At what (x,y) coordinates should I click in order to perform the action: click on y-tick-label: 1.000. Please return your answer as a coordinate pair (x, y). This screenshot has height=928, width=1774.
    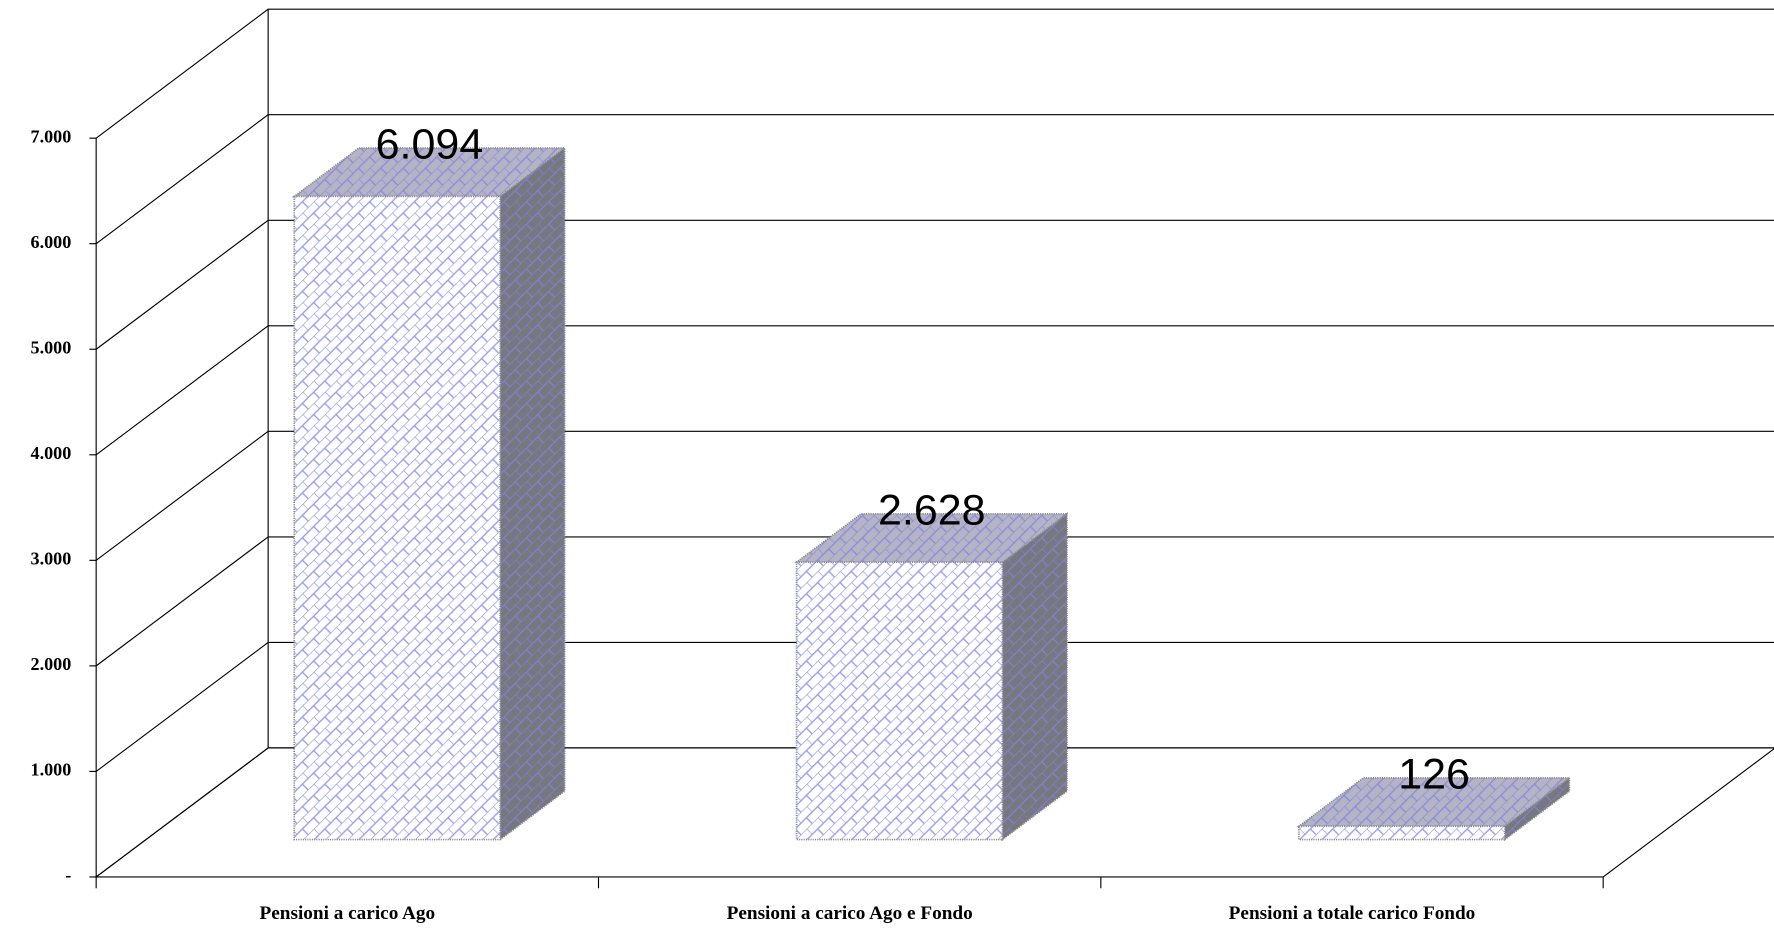
    Looking at the image, I should click on (51, 770).